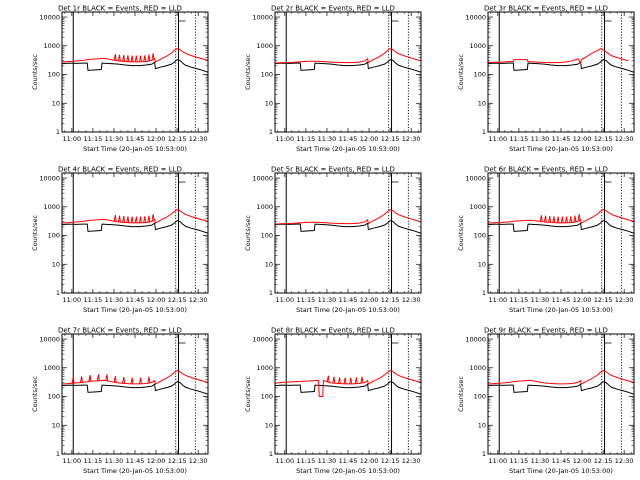  Describe the element at coordinates (333, 170) in the screenshot. I see `panel-title: Det 5r BLACK = Events, RED = LLD` at that location.